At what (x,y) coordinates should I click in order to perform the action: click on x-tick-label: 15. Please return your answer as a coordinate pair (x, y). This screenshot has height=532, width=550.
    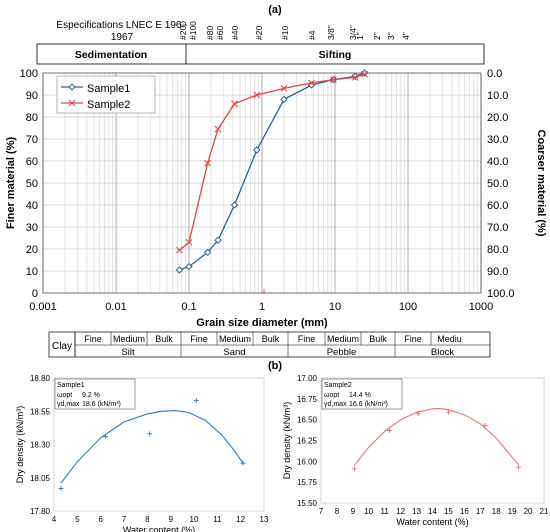
    Looking at the image, I should click on (448, 511).